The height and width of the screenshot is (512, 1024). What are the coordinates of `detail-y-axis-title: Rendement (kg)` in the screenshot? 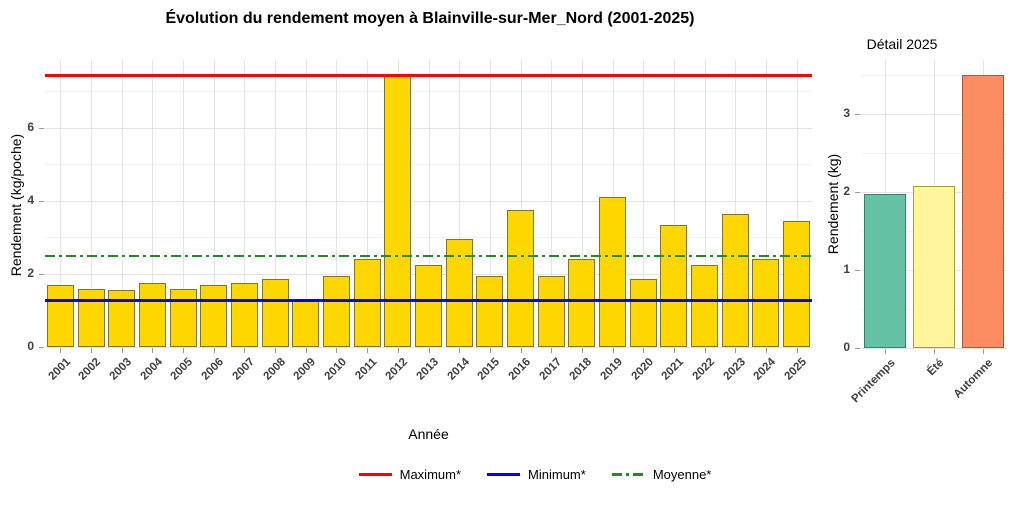 It's located at (833, 204).